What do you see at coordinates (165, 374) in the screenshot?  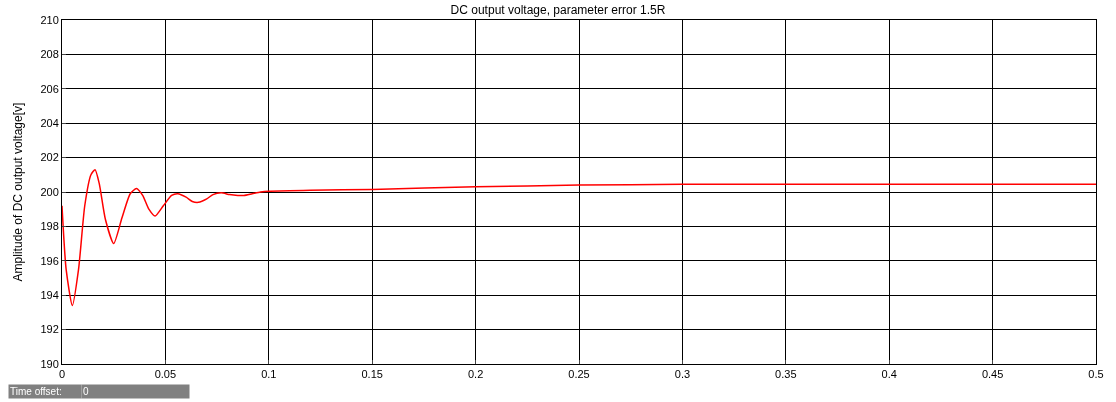 I see `x-tick-label: 0.05` at bounding box center [165, 374].